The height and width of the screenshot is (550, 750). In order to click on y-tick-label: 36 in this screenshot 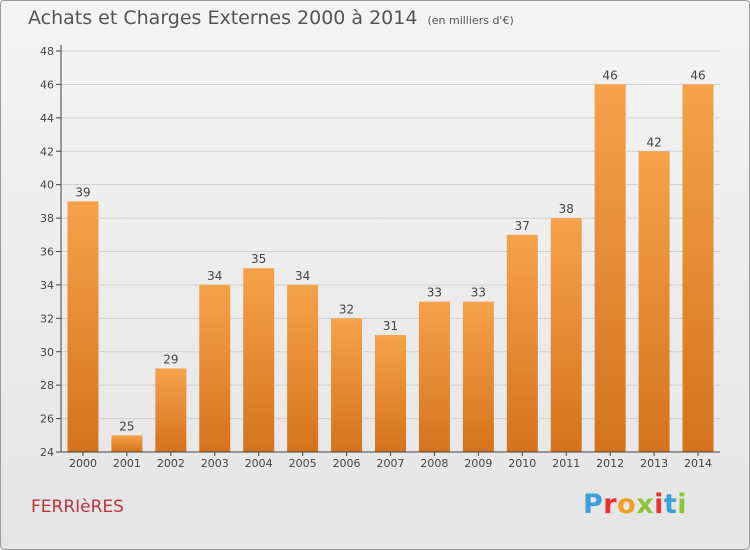, I will do `click(47, 252)`.